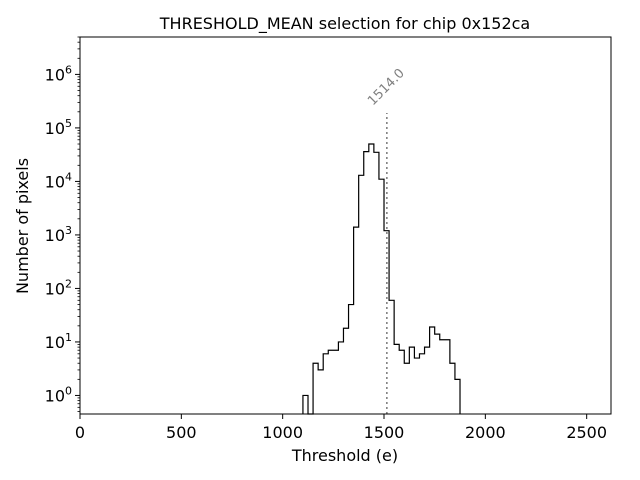  What do you see at coordinates (68, 123) in the screenshot?
I see `y-tick-exponent: 5` at bounding box center [68, 123].